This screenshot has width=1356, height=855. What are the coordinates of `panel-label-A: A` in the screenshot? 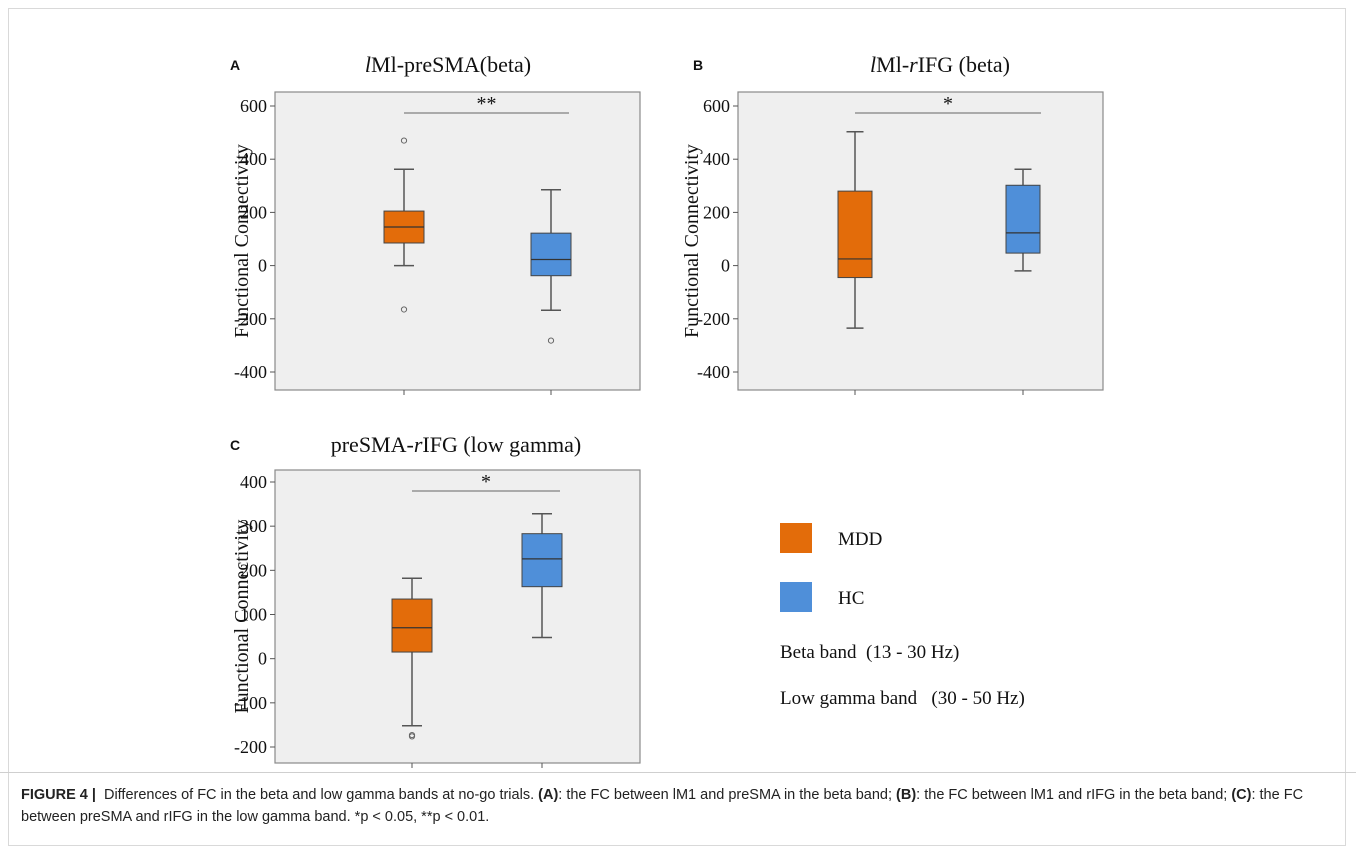 It's located at (235, 65).